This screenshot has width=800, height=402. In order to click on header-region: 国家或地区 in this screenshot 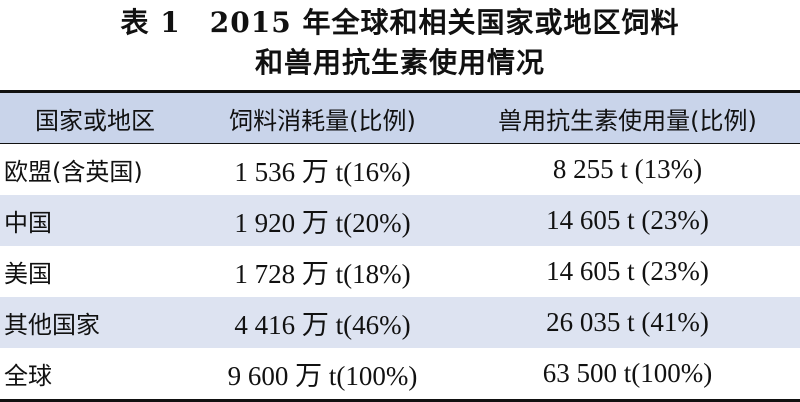, I will do `click(95, 117)`.